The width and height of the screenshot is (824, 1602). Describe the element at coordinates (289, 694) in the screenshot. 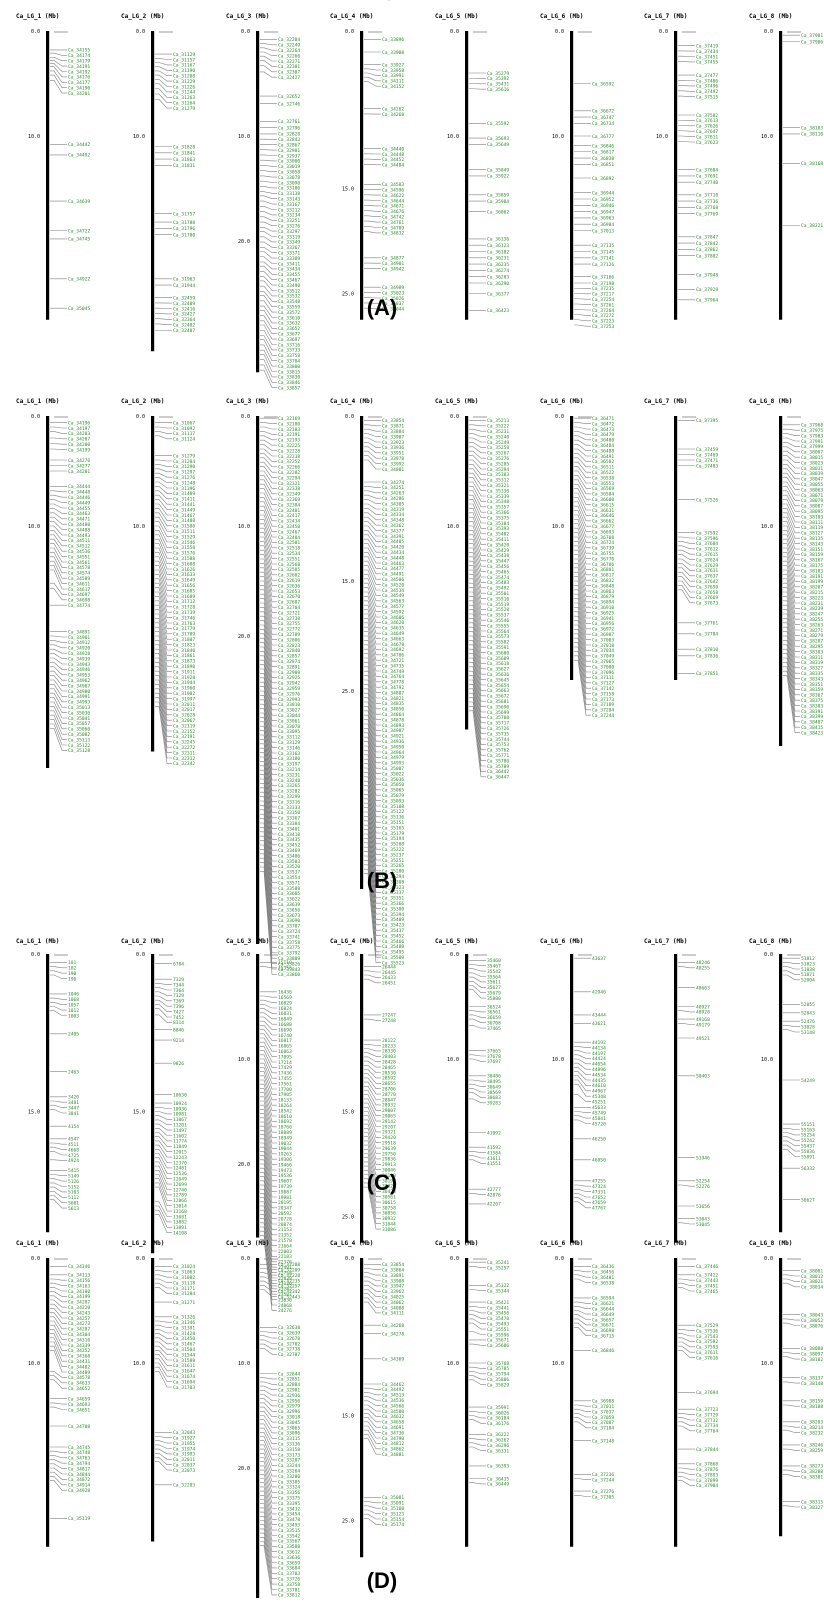

I see `marker-label: Ca_32976` at that location.